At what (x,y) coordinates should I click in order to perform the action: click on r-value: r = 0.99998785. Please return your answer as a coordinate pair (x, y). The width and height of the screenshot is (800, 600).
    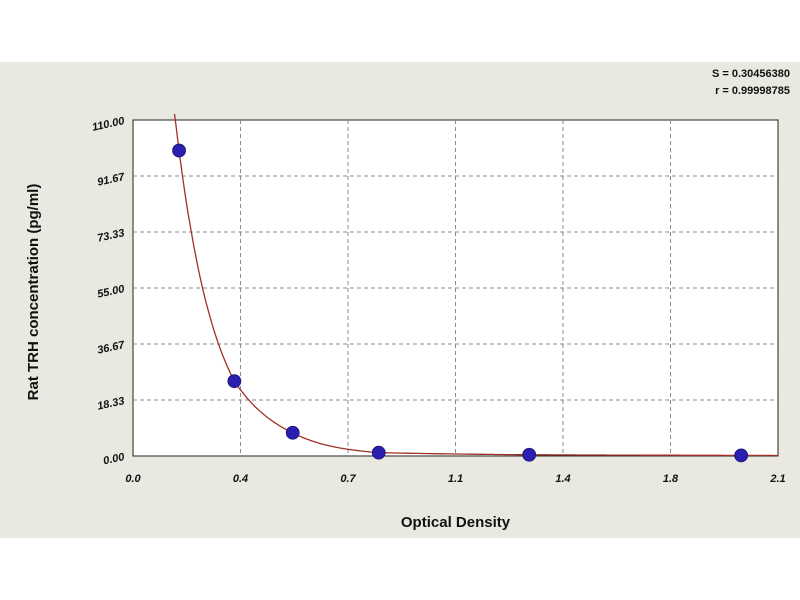
    Looking at the image, I should click on (752, 91).